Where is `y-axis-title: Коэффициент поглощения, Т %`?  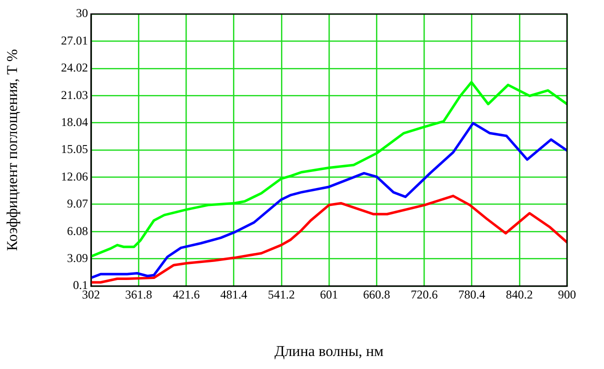
y-axis-title: Коэффициент поглощения, Т % is located at coordinates (12, 150).